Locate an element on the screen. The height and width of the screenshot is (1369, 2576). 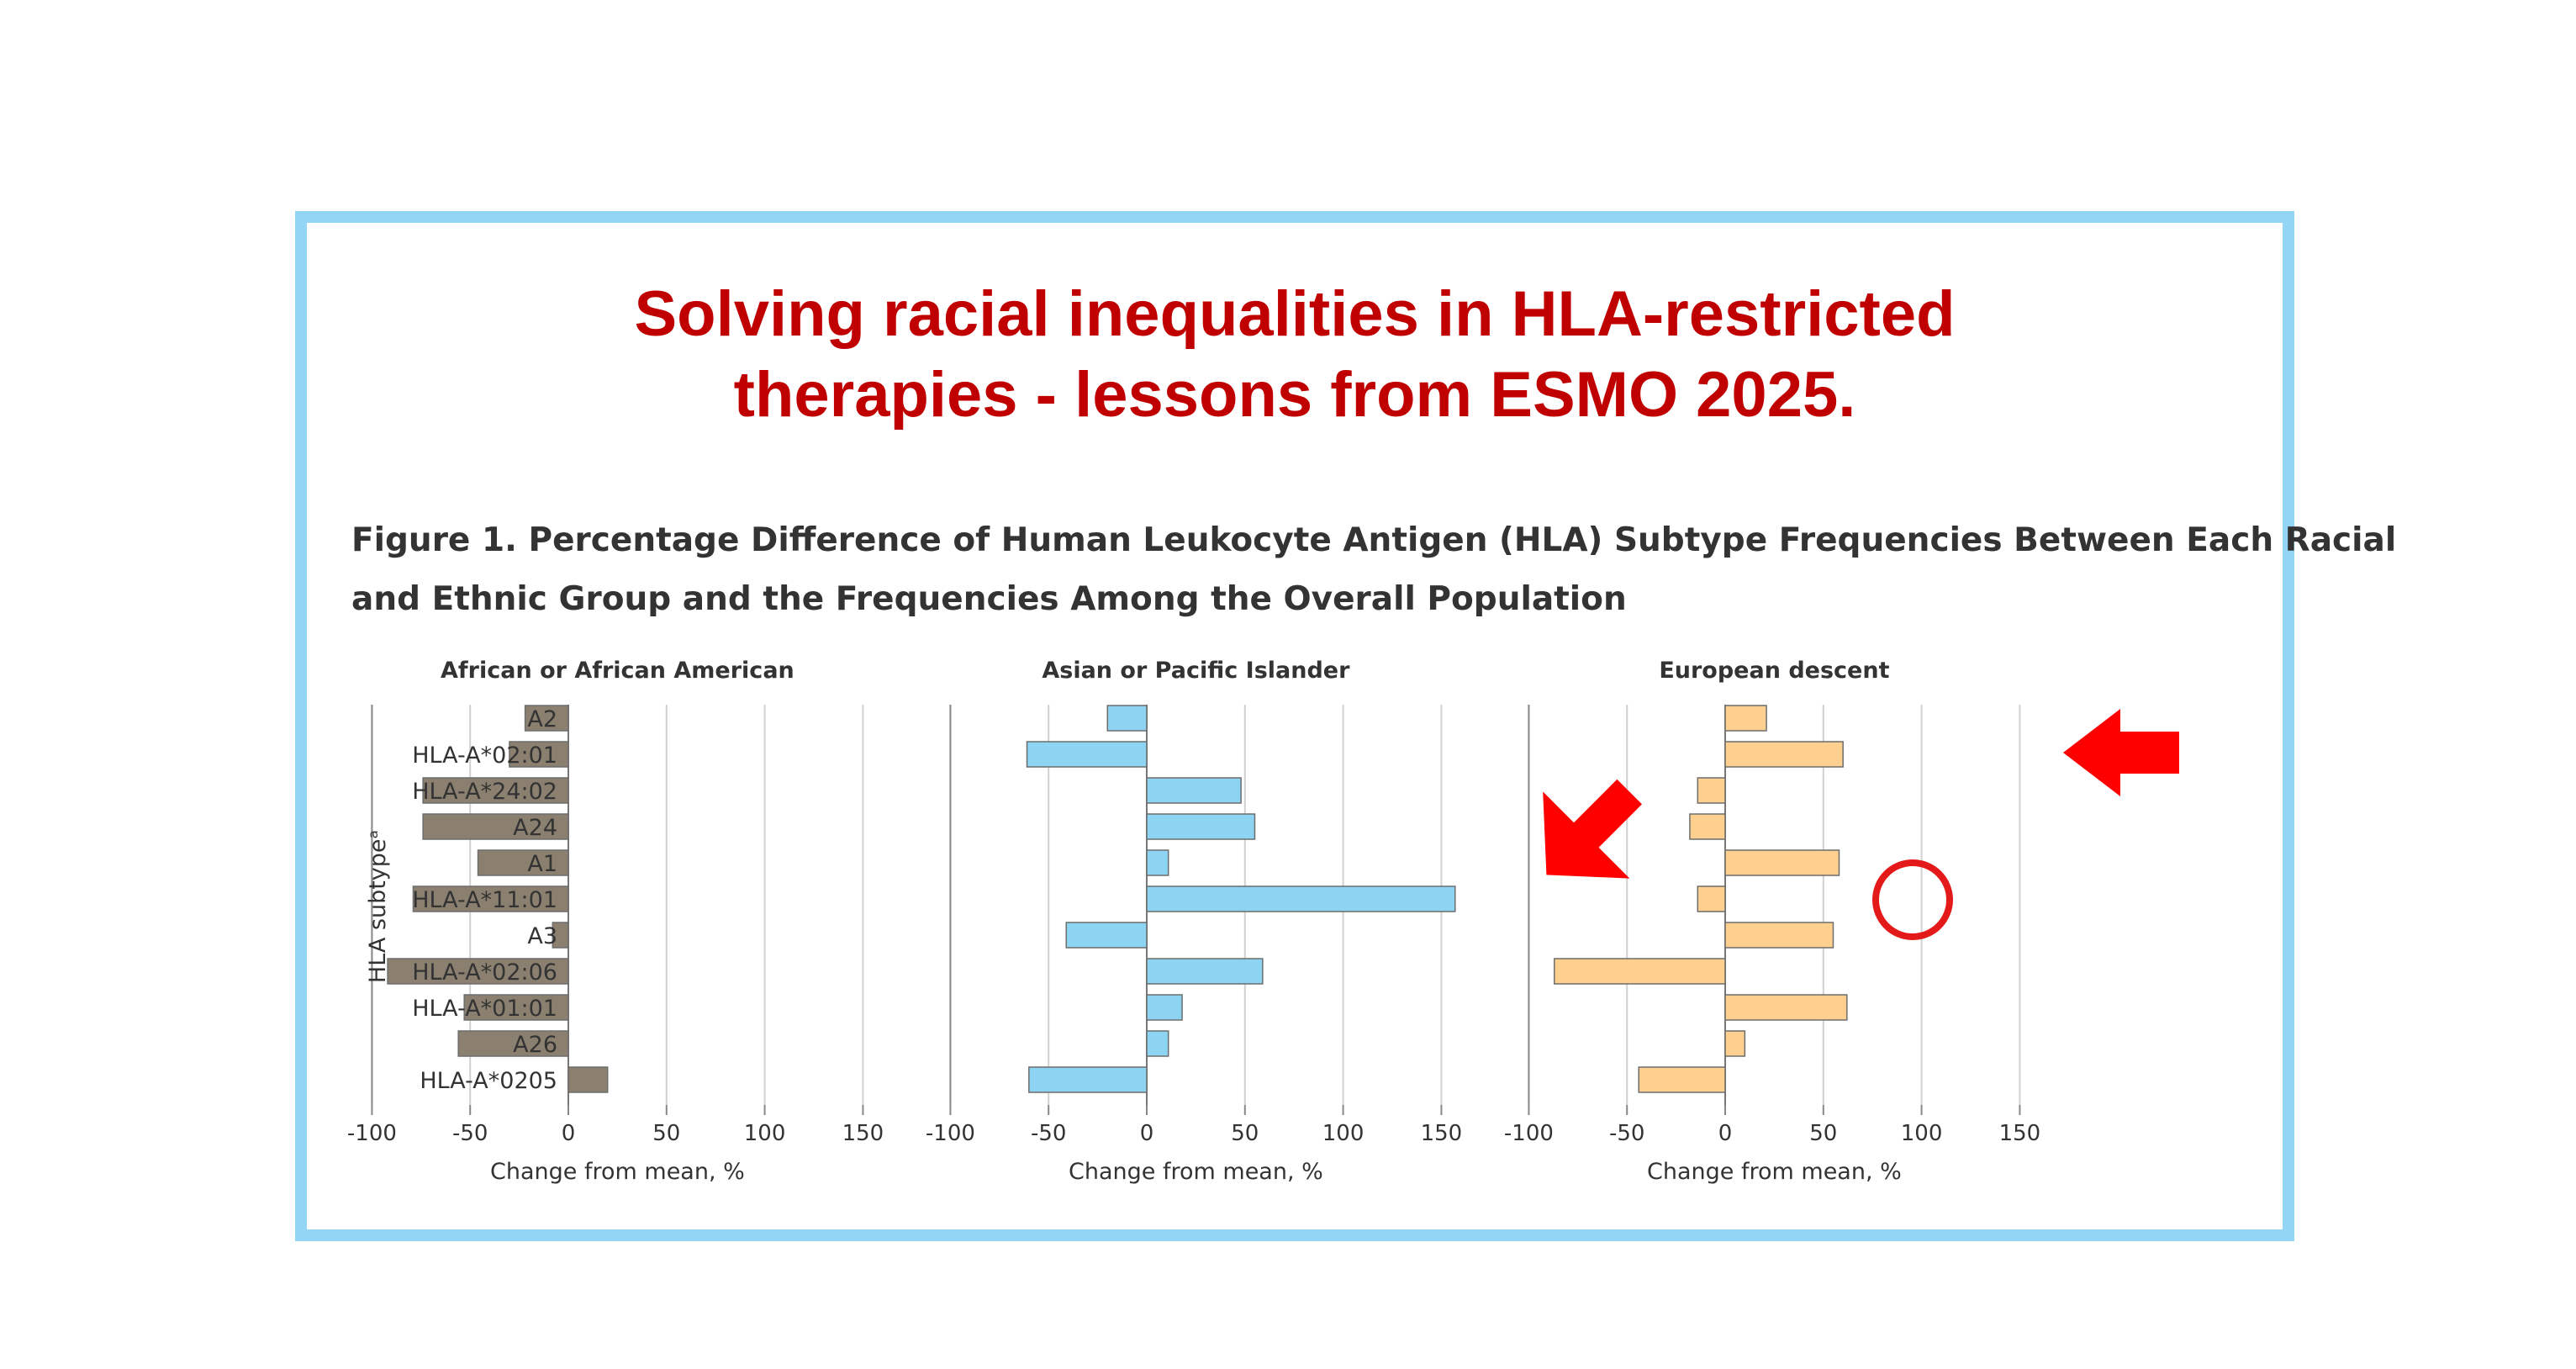
category-label: A2 is located at coordinates (542, 719).